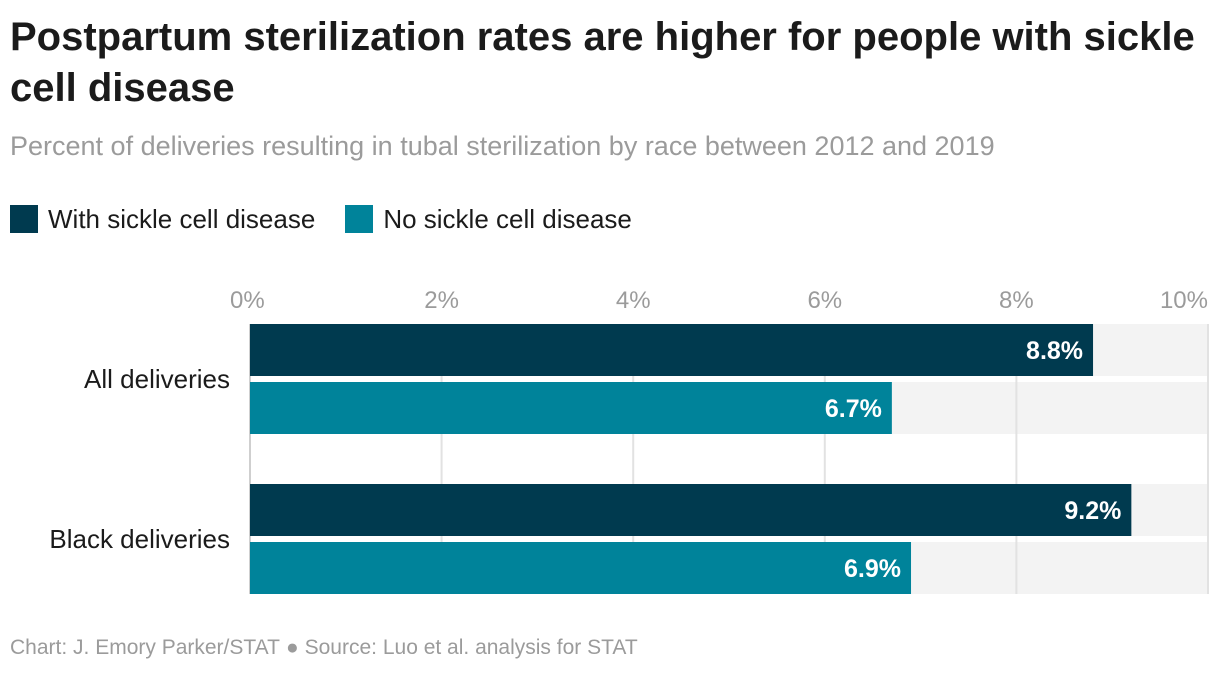  I want to click on category-label: Black deliveries, so click(139, 539).